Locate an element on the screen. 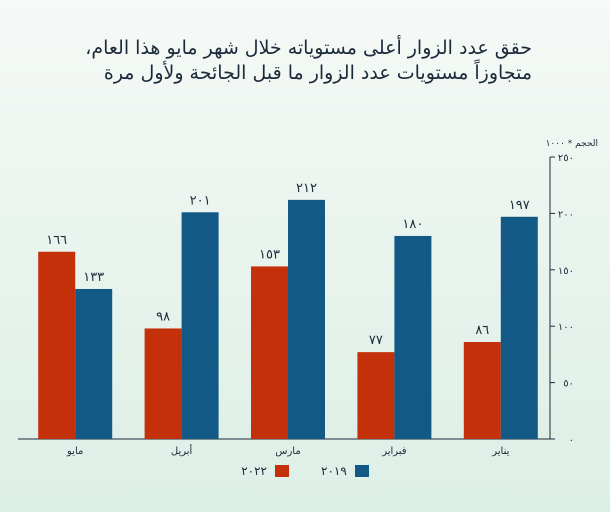  y-tick-label: ١٠٠ is located at coordinates (566, 327).